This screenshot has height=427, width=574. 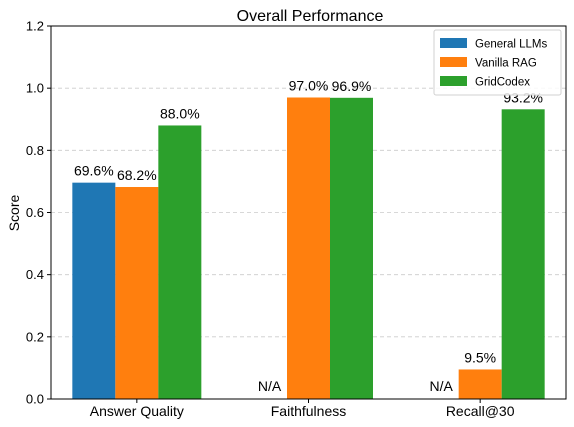 What do you see at coordinates (35, 26) in the screenshot?
I see `y-tick-label: 1.2` at bounding box center [35, 26].